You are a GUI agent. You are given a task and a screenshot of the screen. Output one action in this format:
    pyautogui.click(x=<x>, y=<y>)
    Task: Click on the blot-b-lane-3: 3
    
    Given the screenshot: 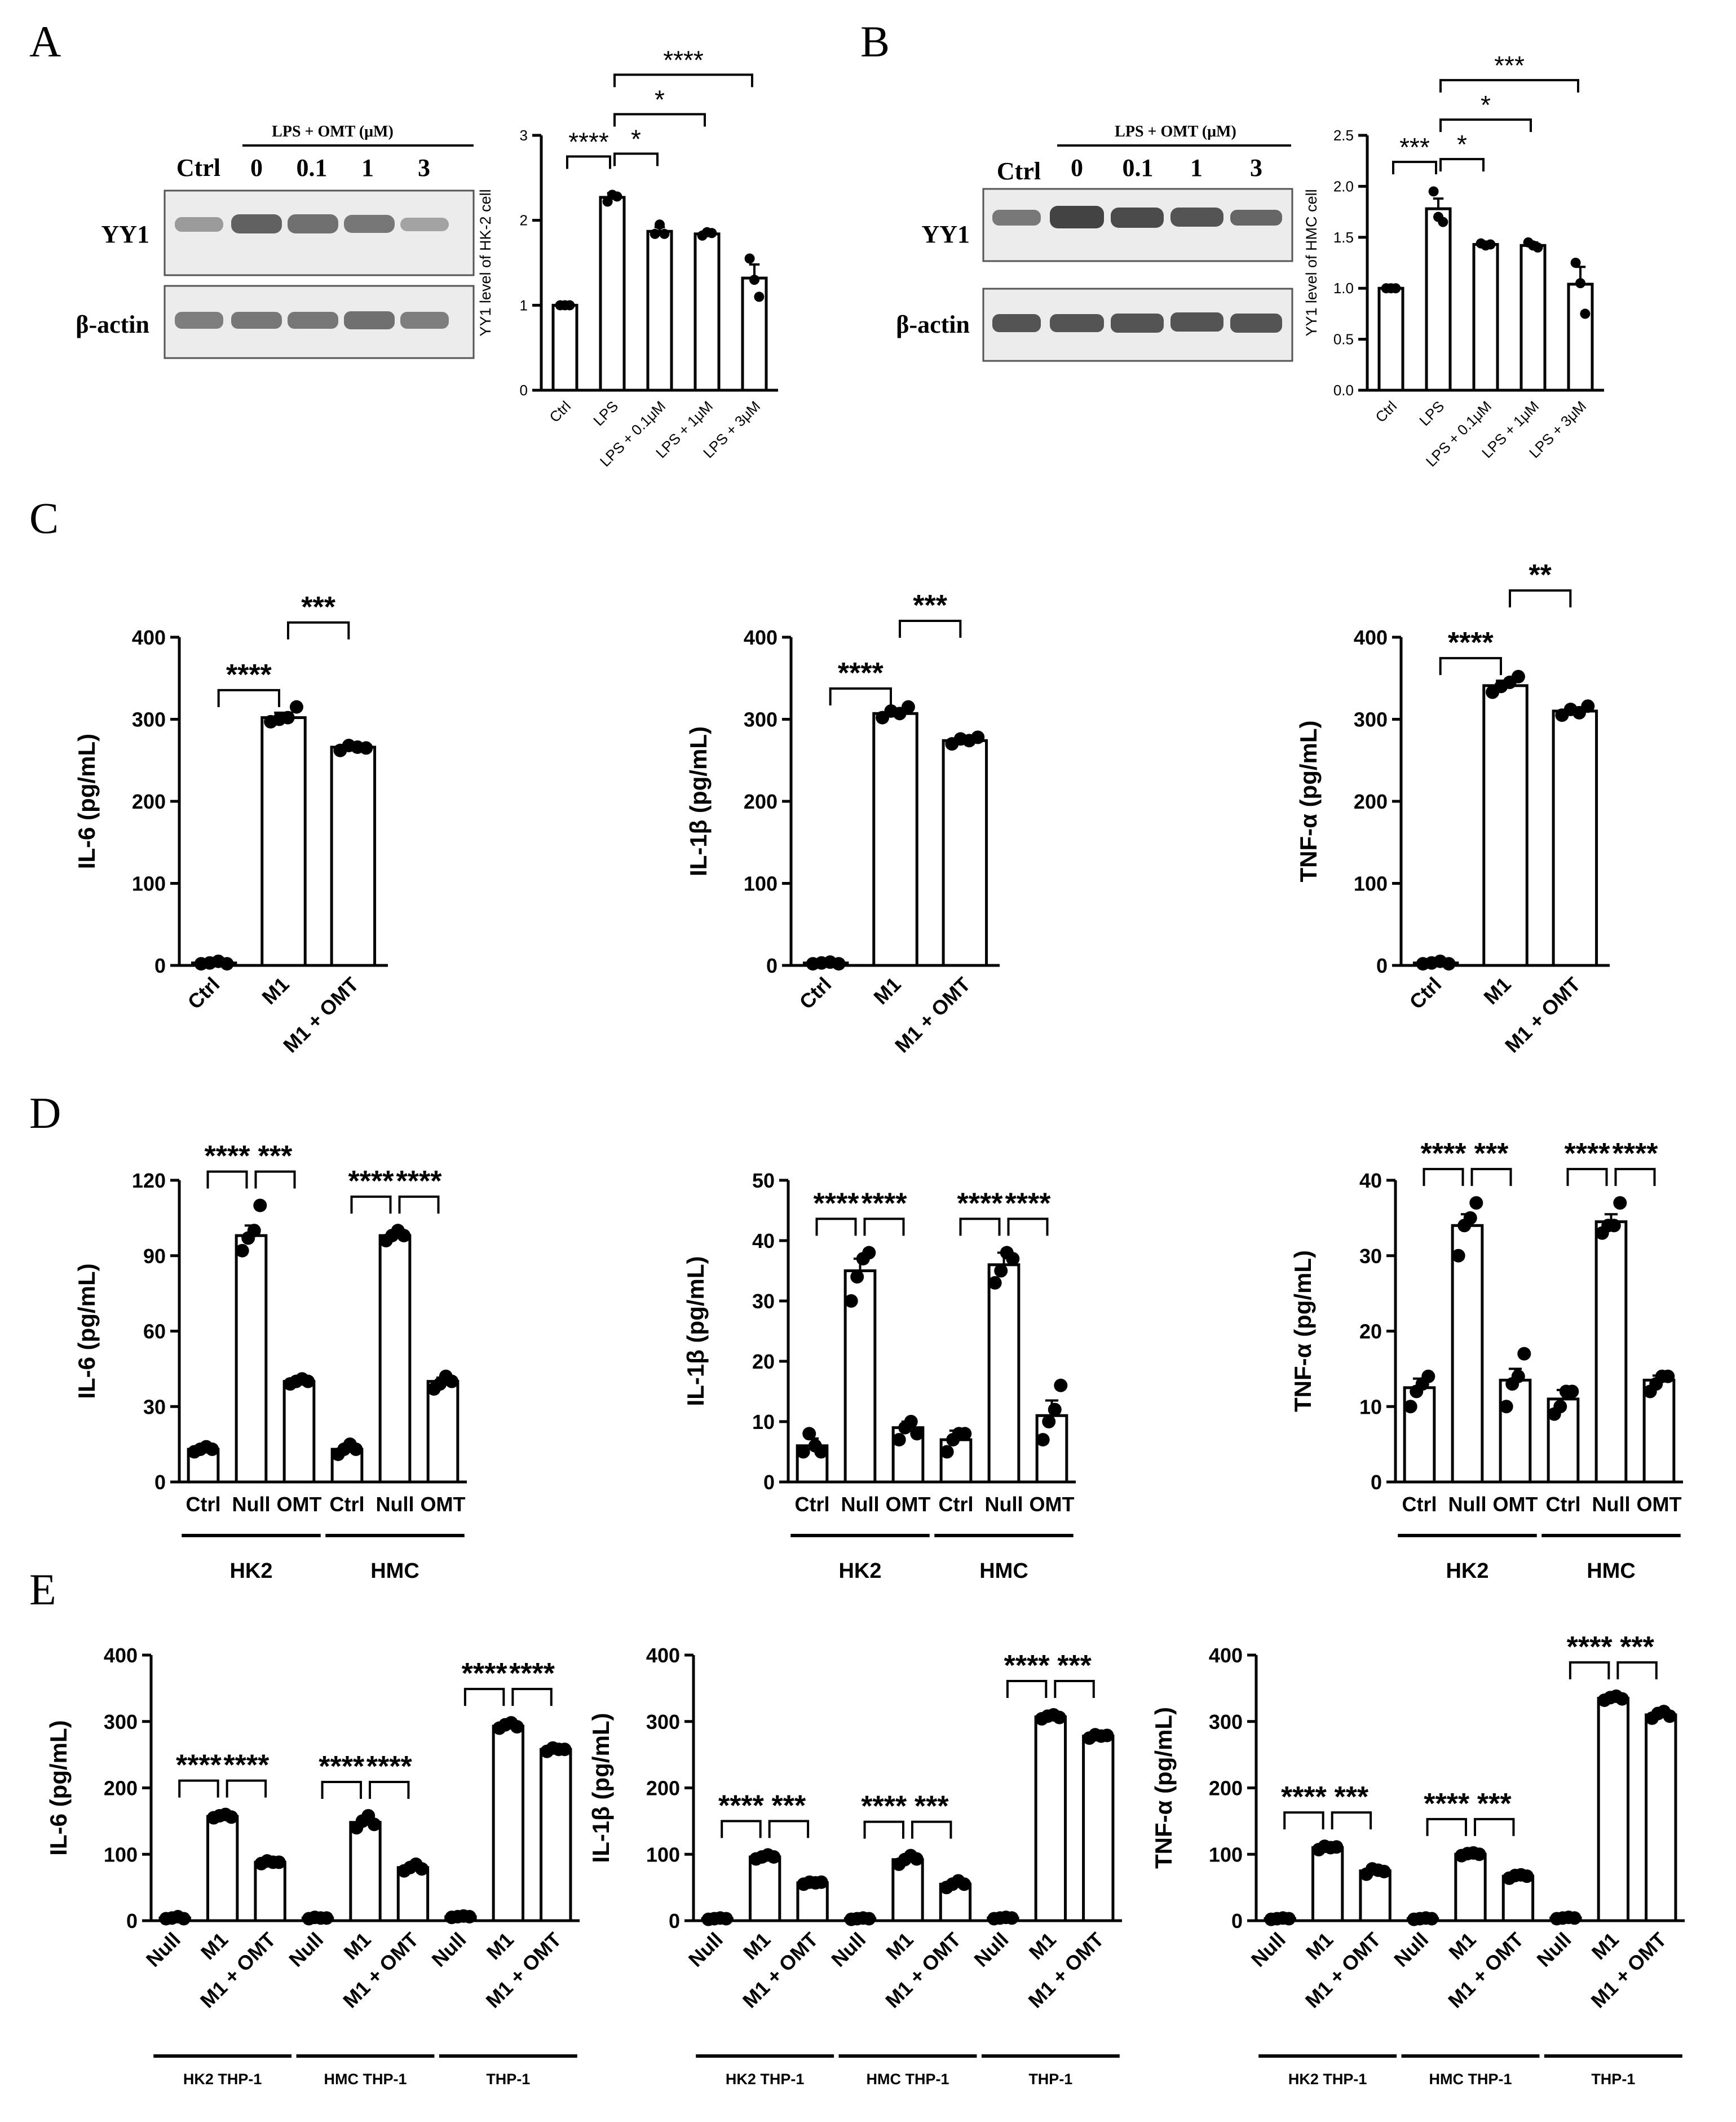 What is the action you would take?
    pyautogui.click(x=1256, y=168)
    